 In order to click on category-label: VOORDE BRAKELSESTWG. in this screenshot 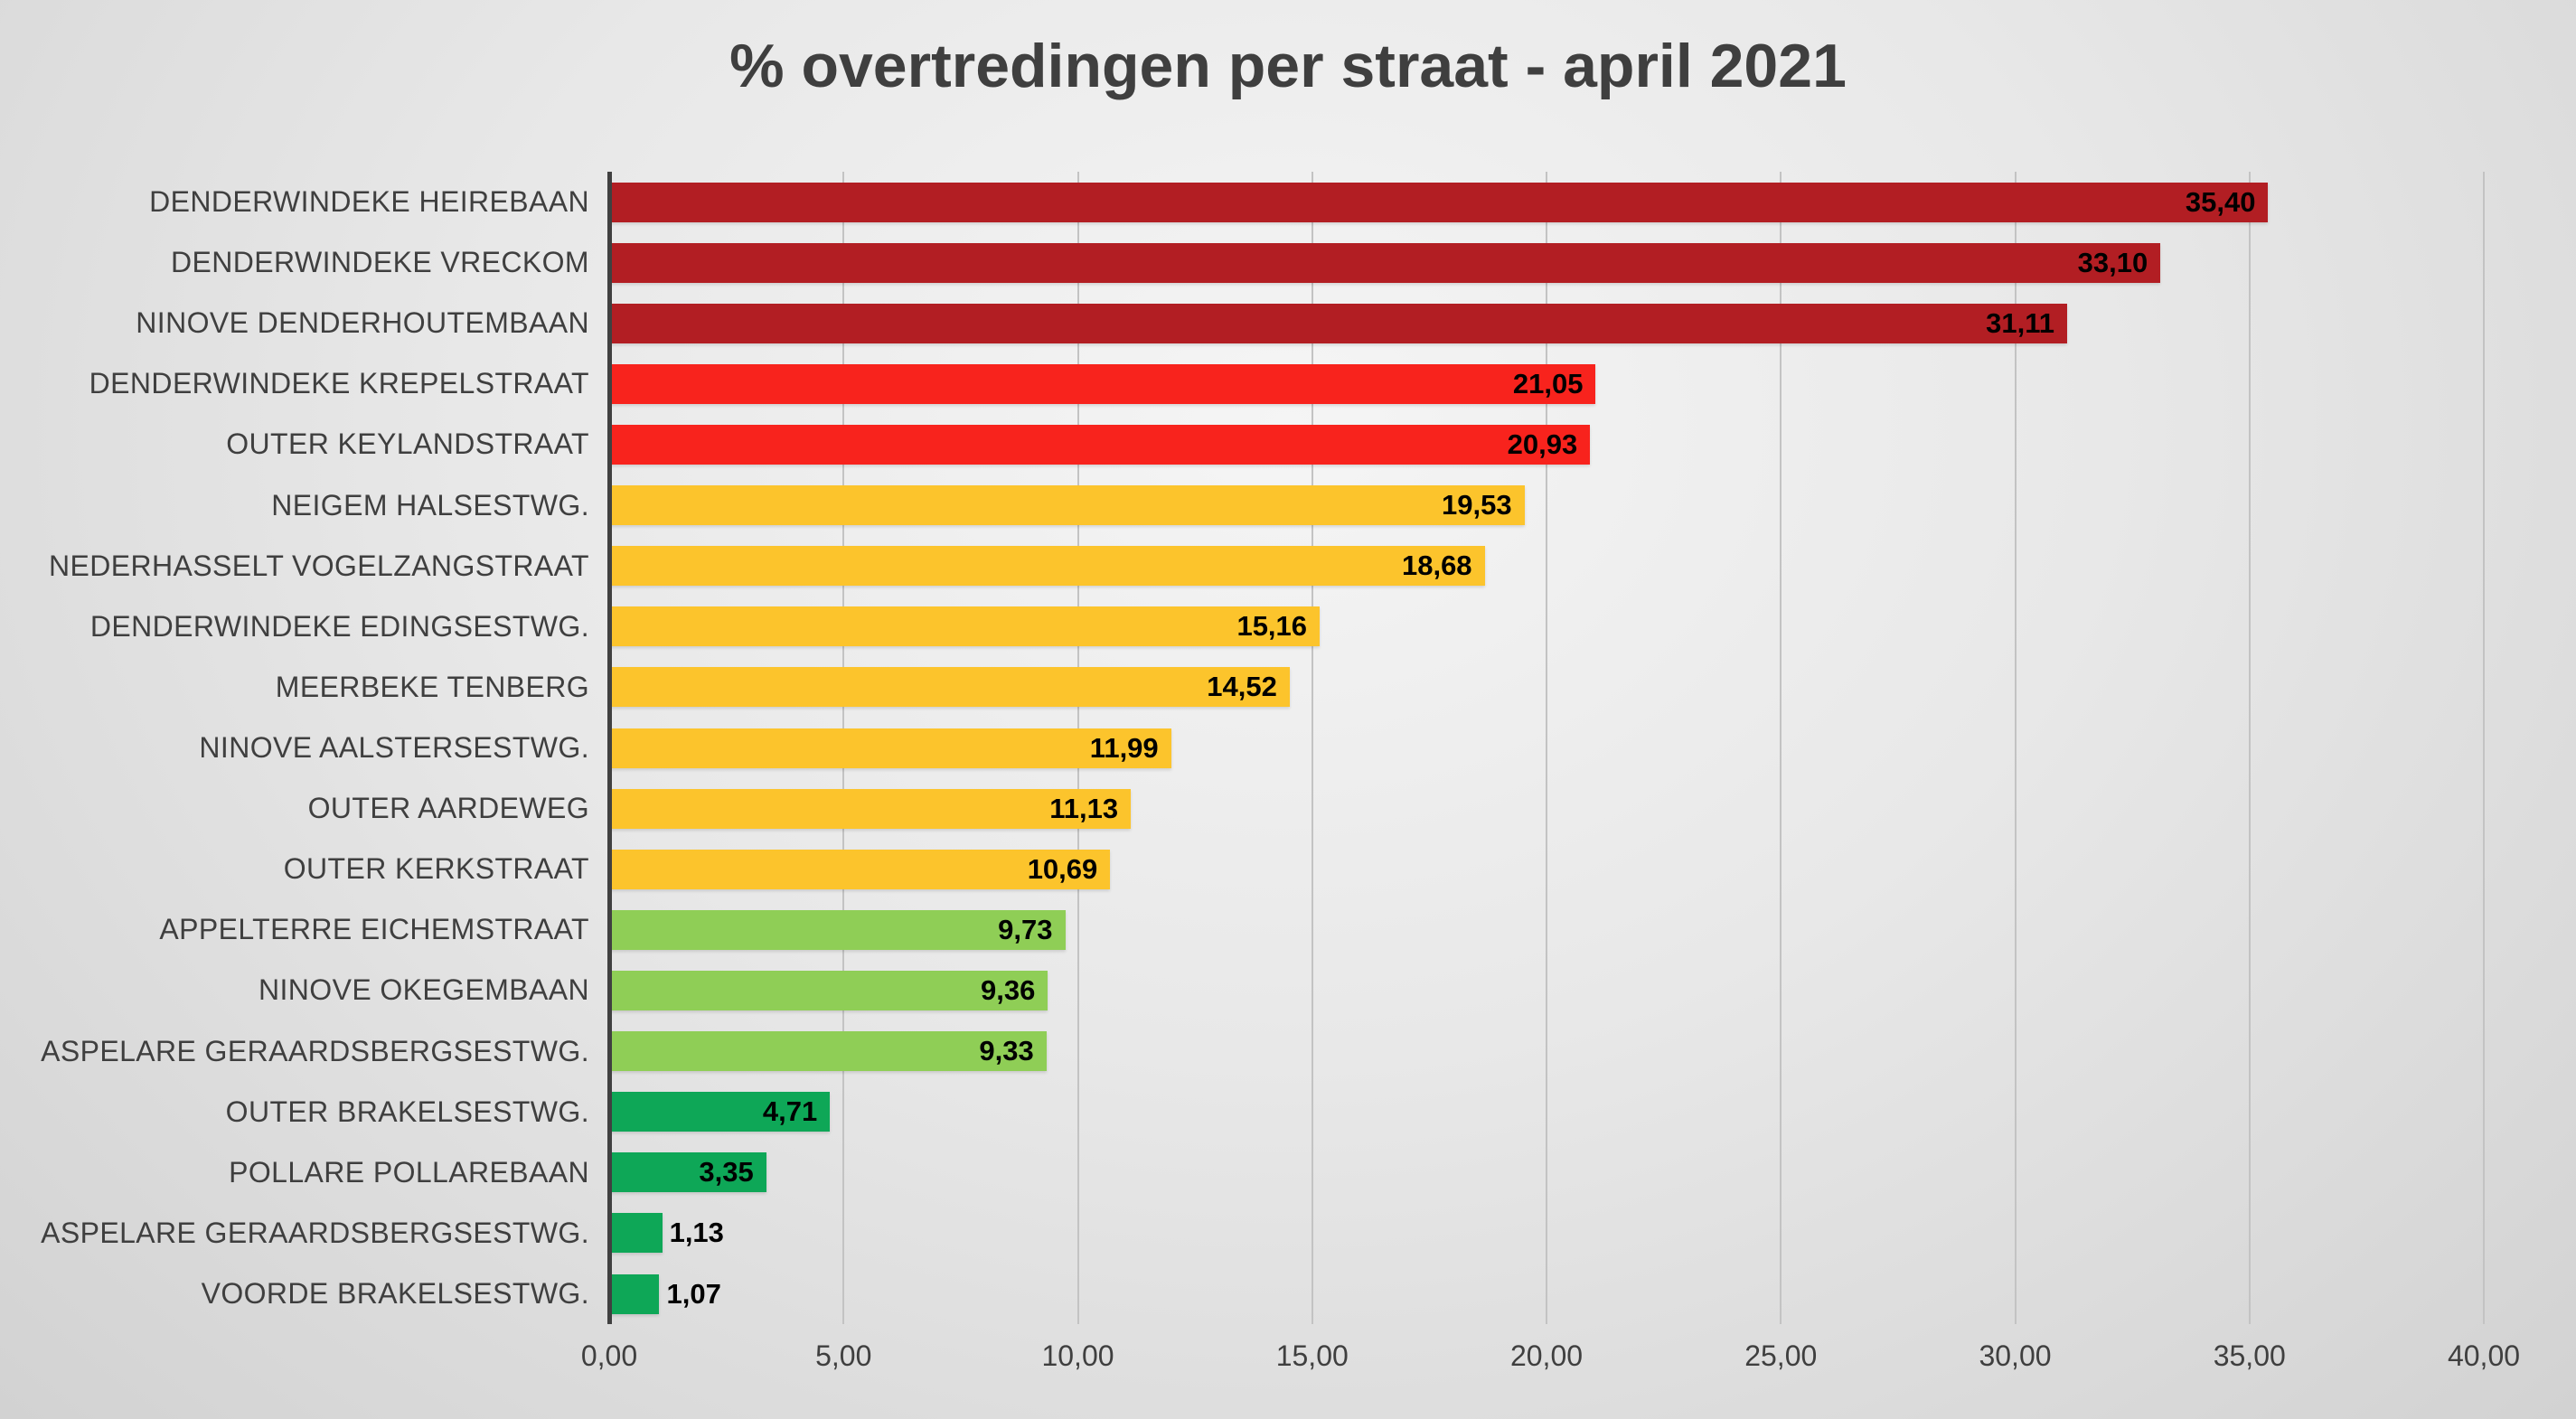, I will do `click(395, 1294)`.